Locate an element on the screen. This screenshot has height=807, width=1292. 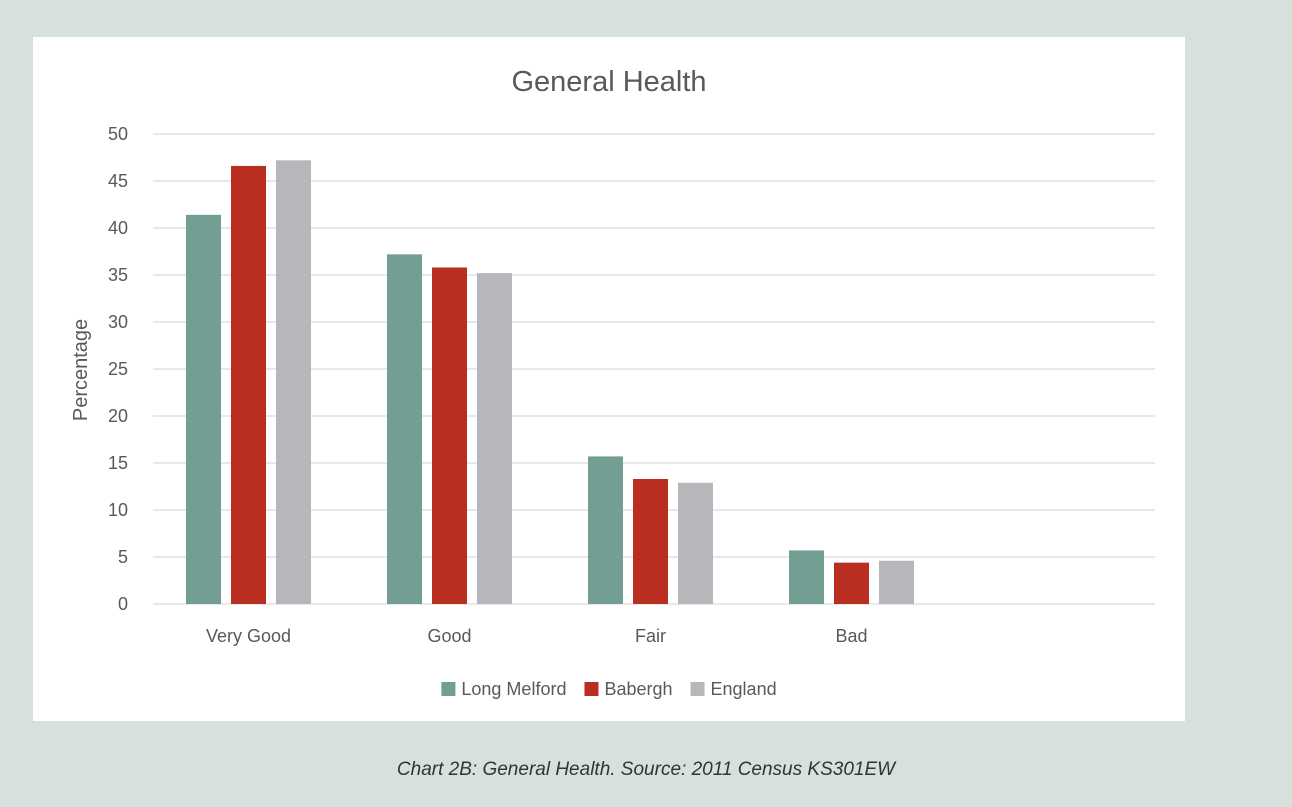
y-tick-label: 35 is located at coordinates (118, 275).